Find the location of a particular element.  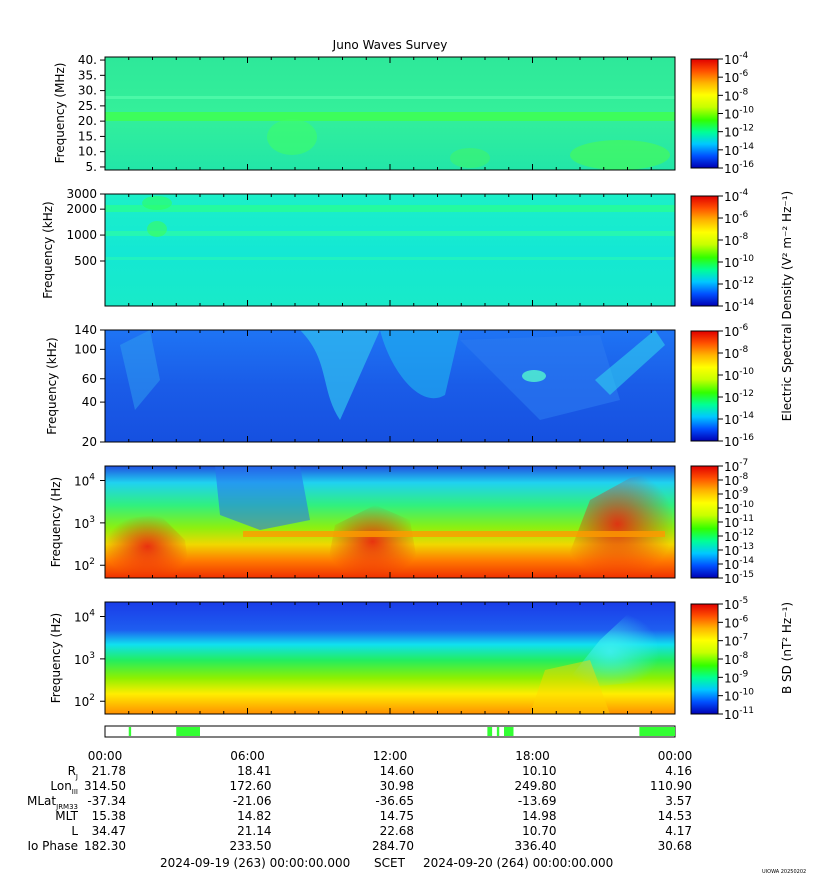

ephemeris-row-label: Io Phase is located at coordinates (52, 846).